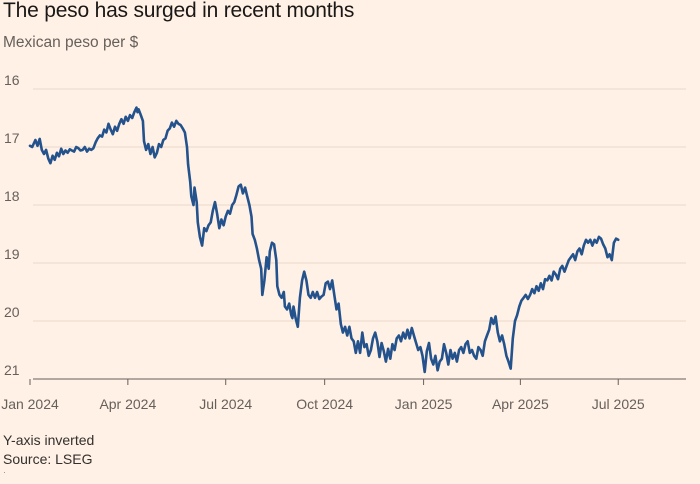 Image resolution: width=700 pixels, height=484 pixels. I want to click on source-note: Source: LSEG, so click(48, 459).